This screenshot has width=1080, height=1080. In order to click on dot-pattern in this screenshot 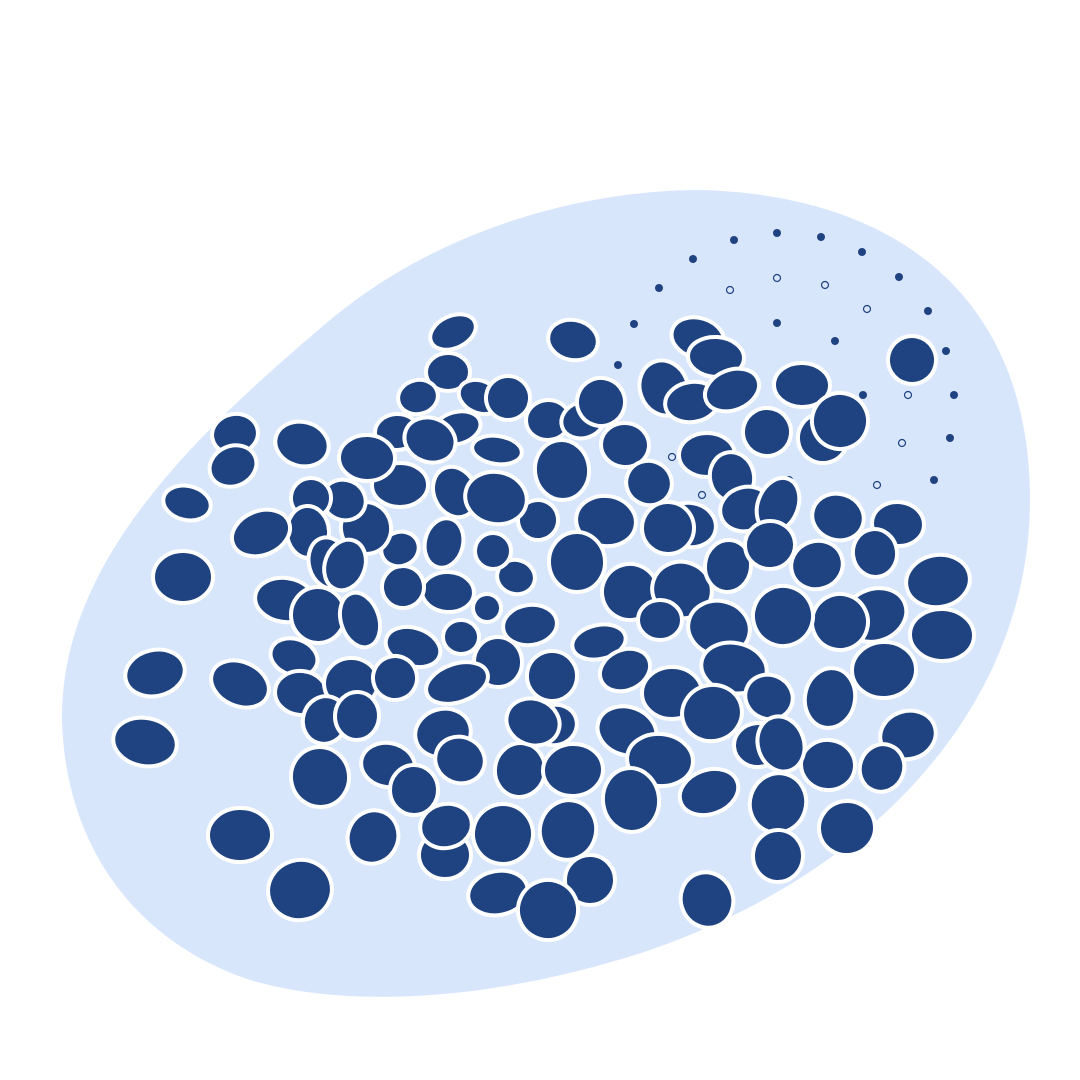, I will do `click(786, 364)`.